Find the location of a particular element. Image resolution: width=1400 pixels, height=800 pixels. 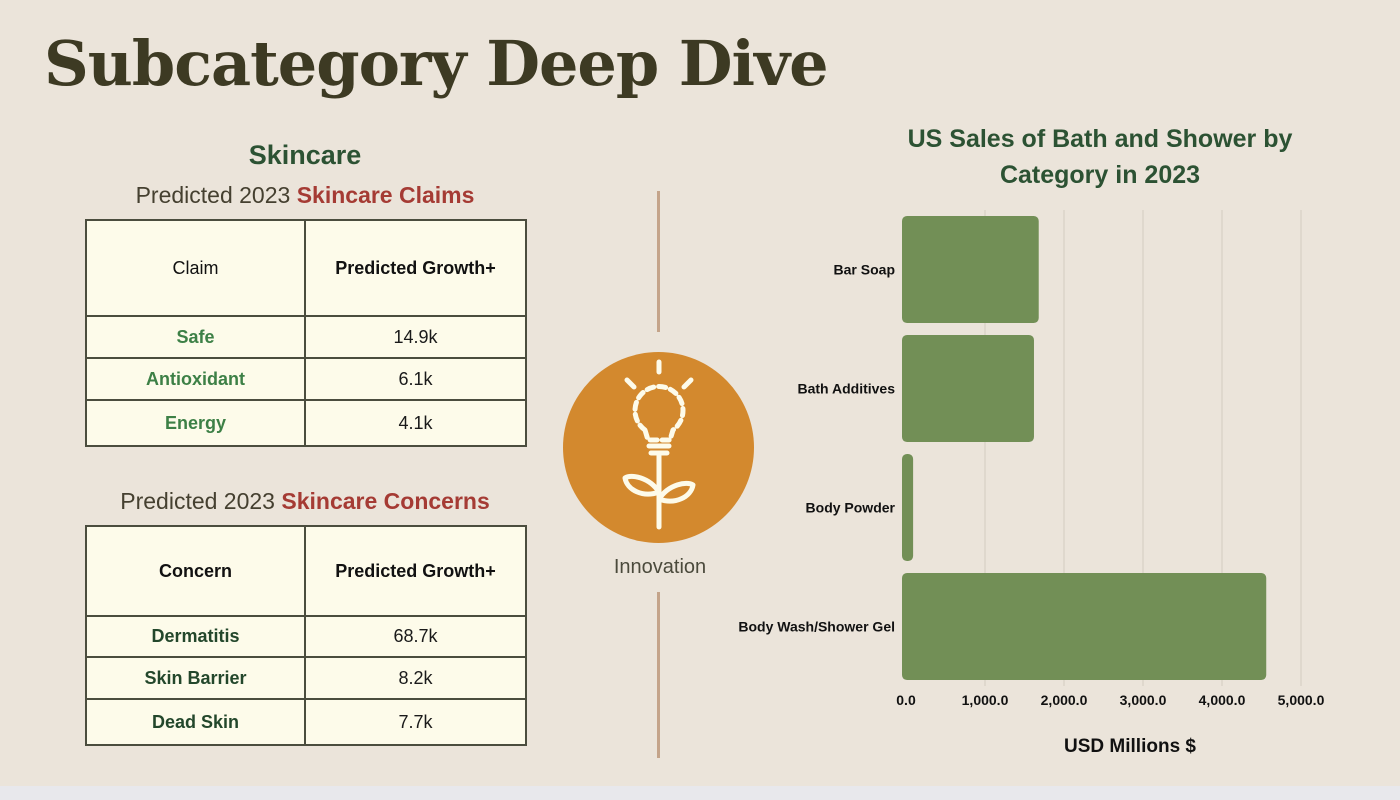

innovation-badge is located at coordinates (658, 447).